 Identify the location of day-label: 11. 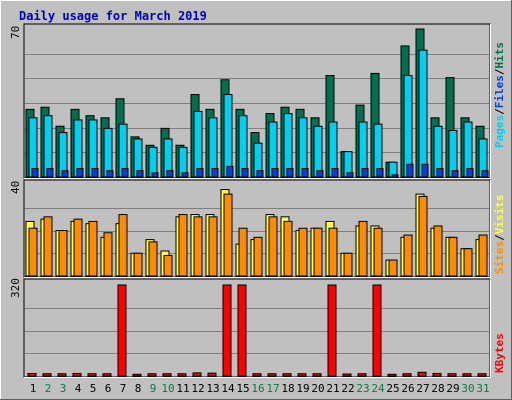
(182, 388).